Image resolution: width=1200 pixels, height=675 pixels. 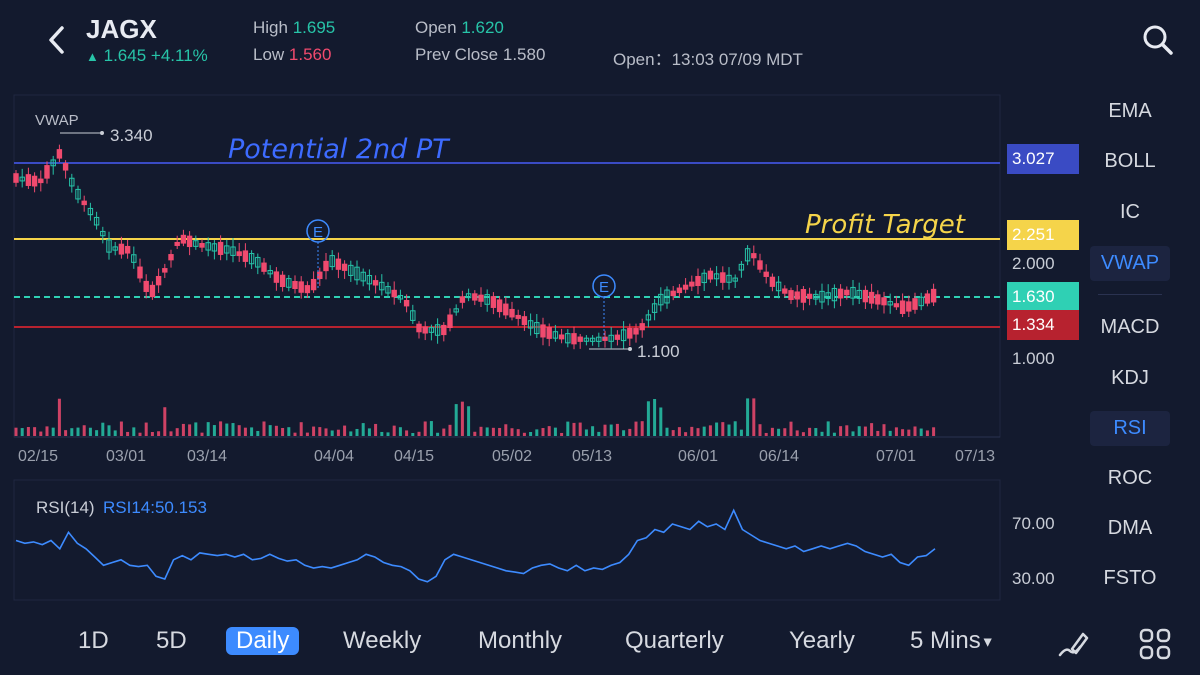 I want to click on ticker-symbol: JAGX, so click(x=121, y=29).